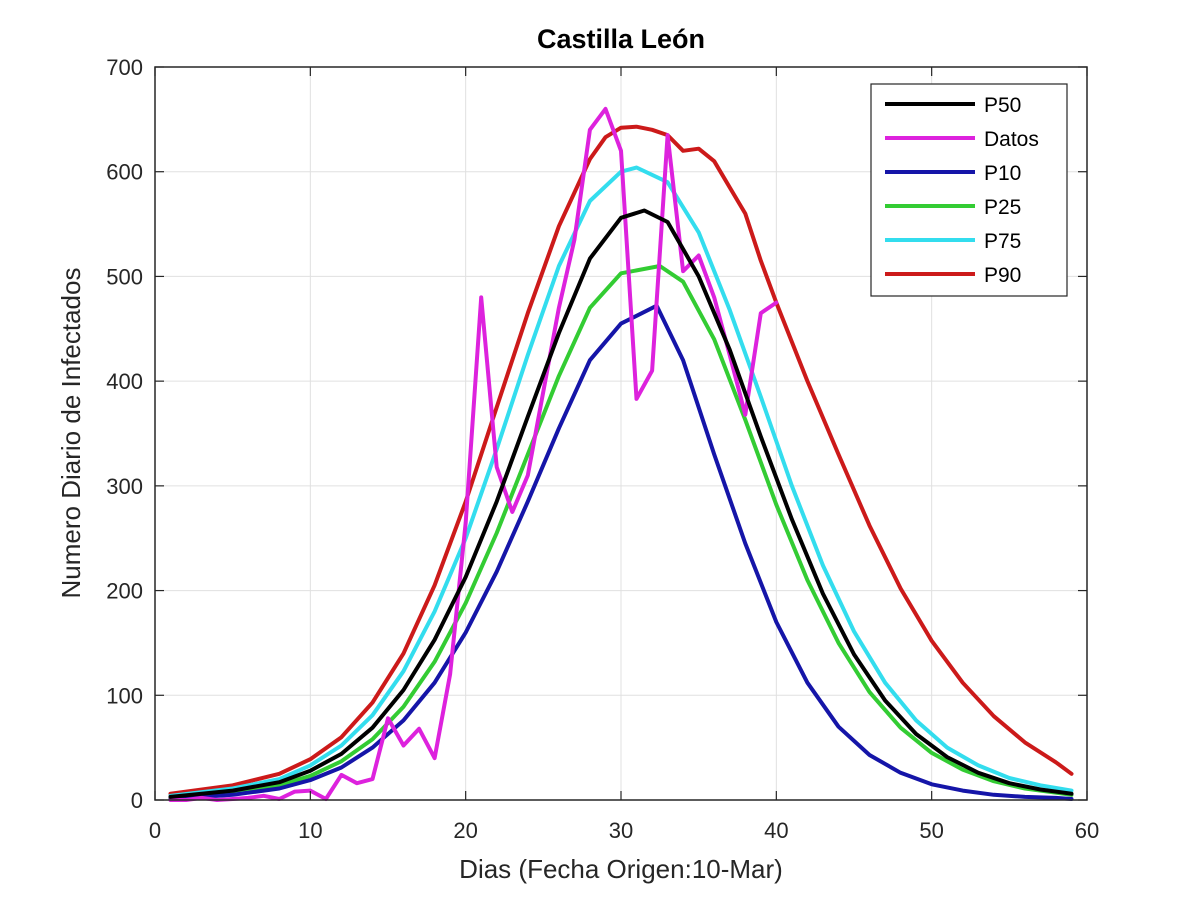 The height and width of the screenshot is (900, 1200). I want to click on legend-label-datos: Datos, so click(1011, 139).